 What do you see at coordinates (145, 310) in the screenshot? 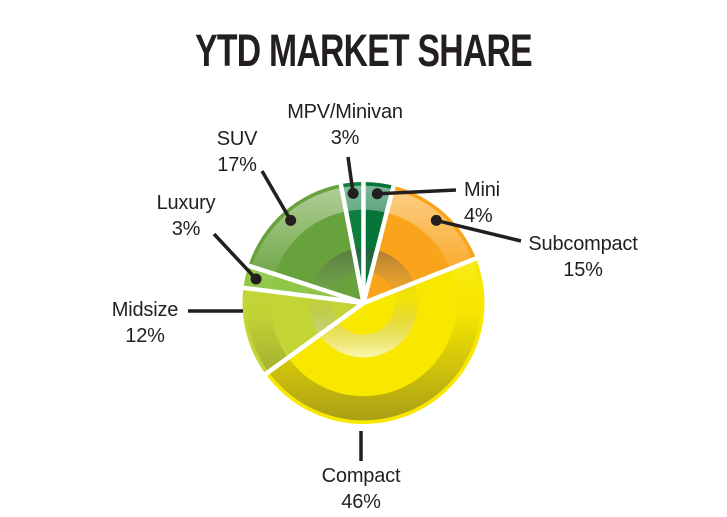
I see `slice-label: Midsize` at bounding box center [145, 310].